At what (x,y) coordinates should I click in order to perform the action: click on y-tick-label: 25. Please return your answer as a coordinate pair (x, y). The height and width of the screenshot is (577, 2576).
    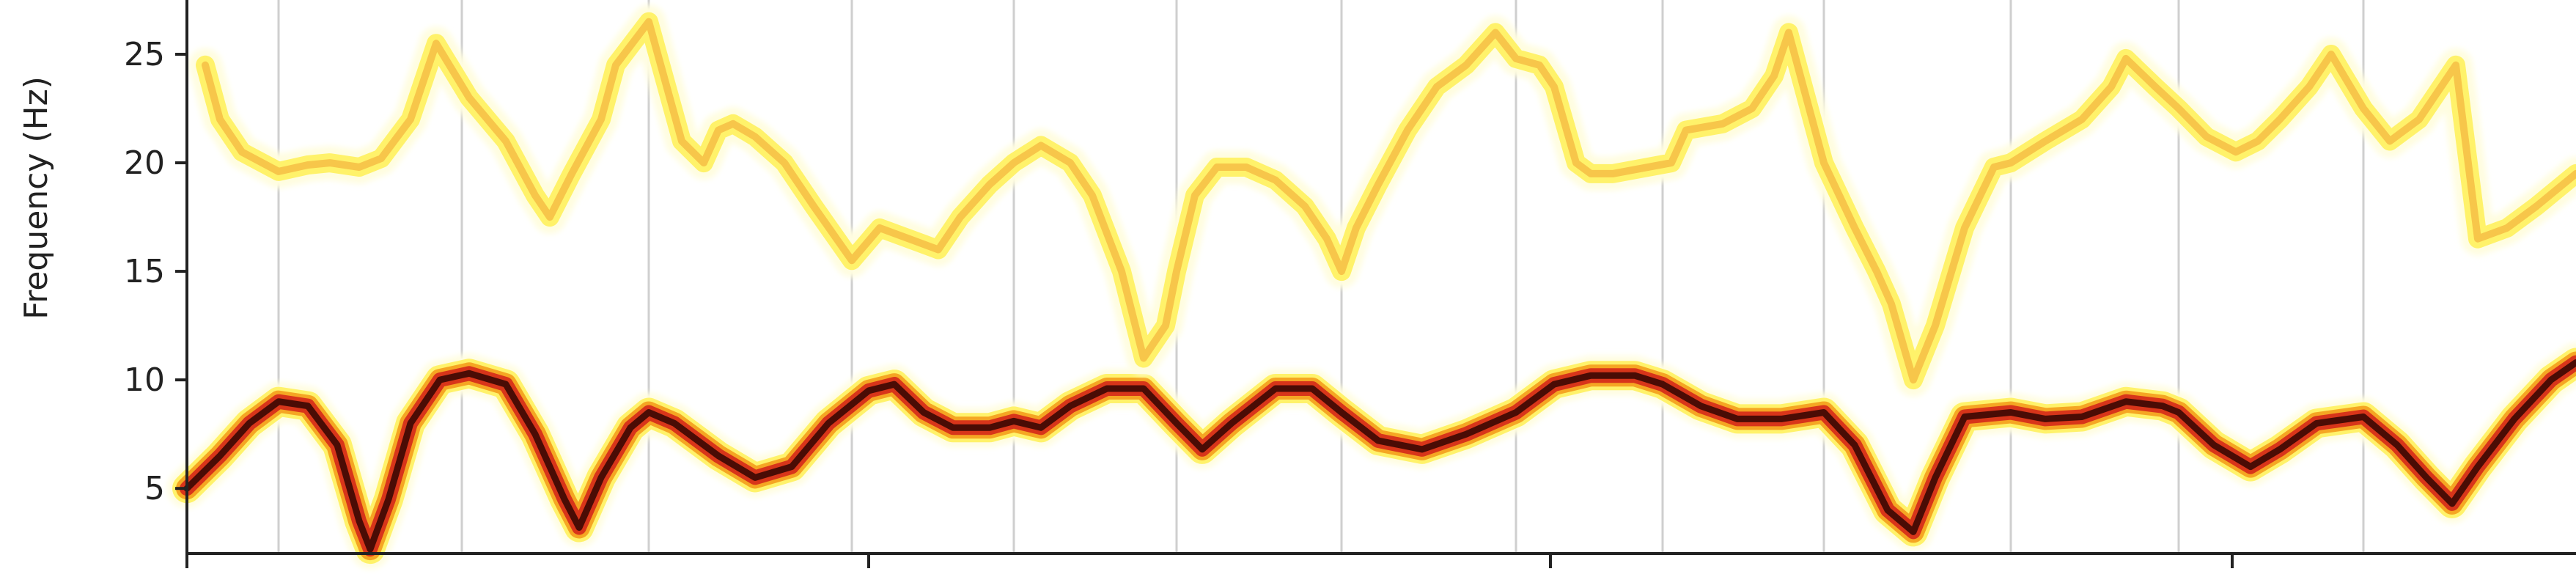
    Looking at the image, I should click on (144, 54).